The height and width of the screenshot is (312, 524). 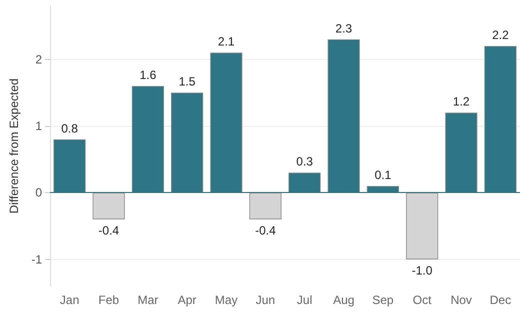 I want to click on data-label: 0.8, so click(x=69, y=128).